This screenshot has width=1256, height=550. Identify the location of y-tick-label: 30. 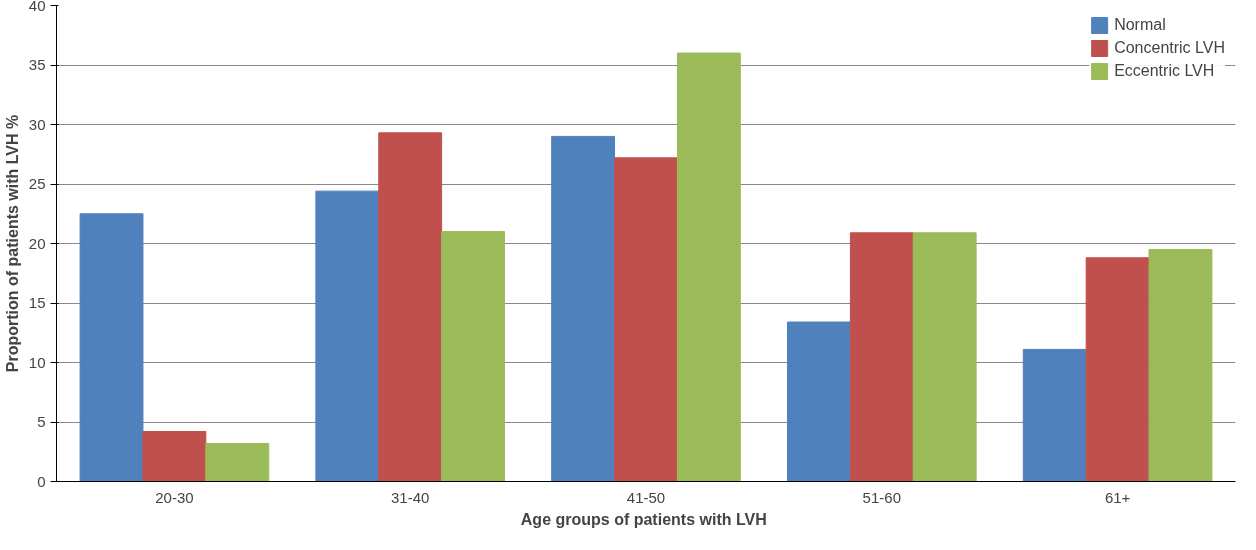
(37, 124).